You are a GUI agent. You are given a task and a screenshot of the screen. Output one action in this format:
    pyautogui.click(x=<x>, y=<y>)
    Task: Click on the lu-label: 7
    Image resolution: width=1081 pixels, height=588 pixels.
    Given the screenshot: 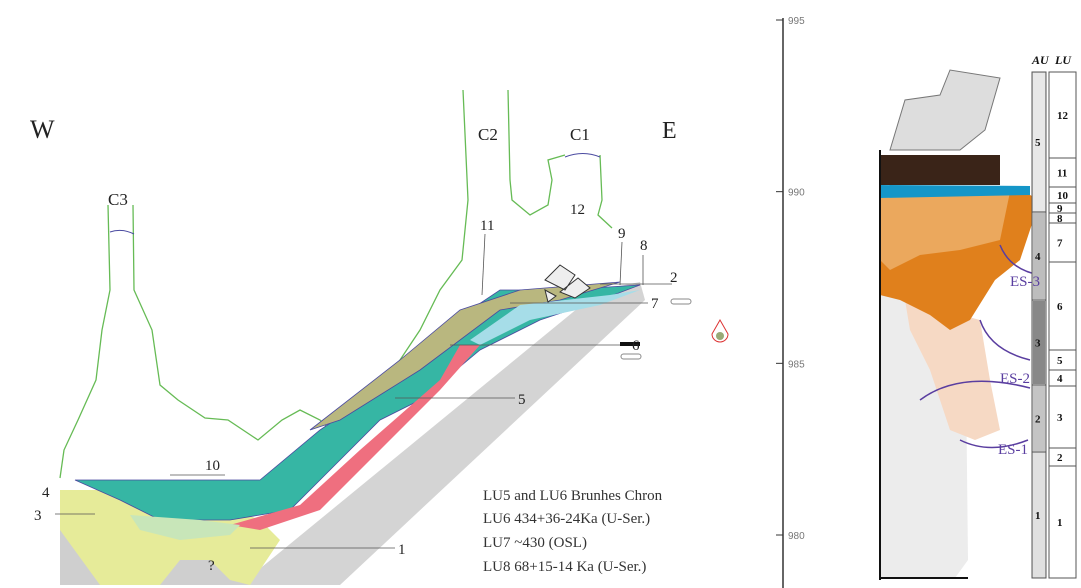 What is the action you would take?
    pyautogui.click(x=1060, y=244)
    